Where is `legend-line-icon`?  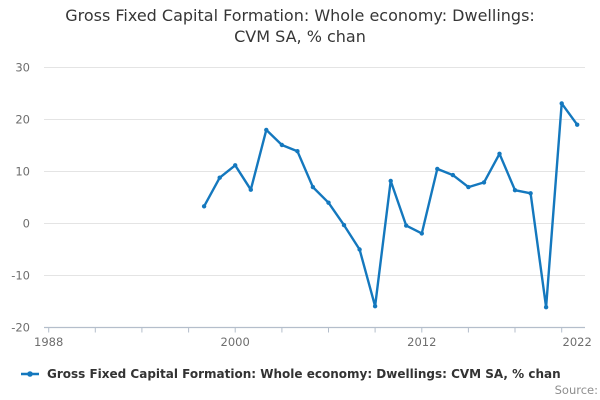 legend-line-icon is located at coordinates (30, 374).